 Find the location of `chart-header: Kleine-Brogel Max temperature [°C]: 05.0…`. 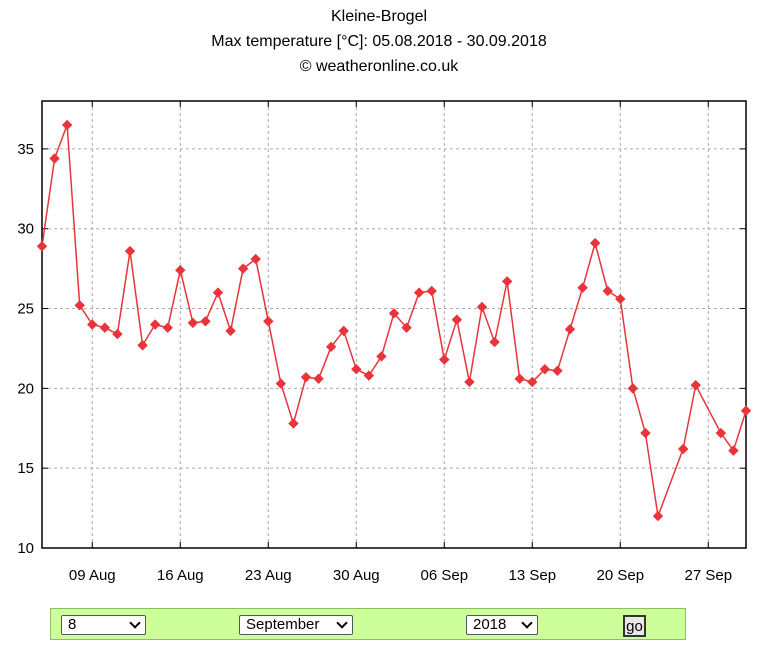

chart-header: Kleine-Brogel Max temperature [°C]: 05.0… is located at coordinates (379, 41).